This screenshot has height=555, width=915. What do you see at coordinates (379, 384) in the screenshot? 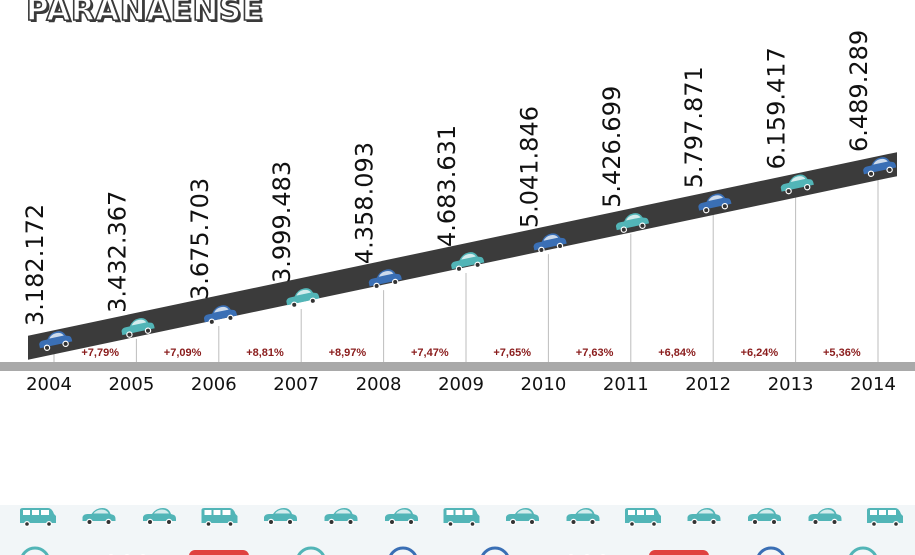
I see `year-tick-label: 2008` at bounding box center [379, 384].